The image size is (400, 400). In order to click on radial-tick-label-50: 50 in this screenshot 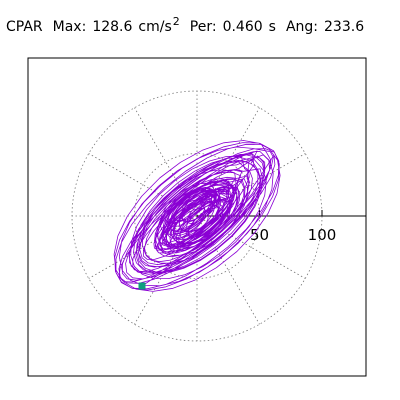, I will do `click(259, 235)`.